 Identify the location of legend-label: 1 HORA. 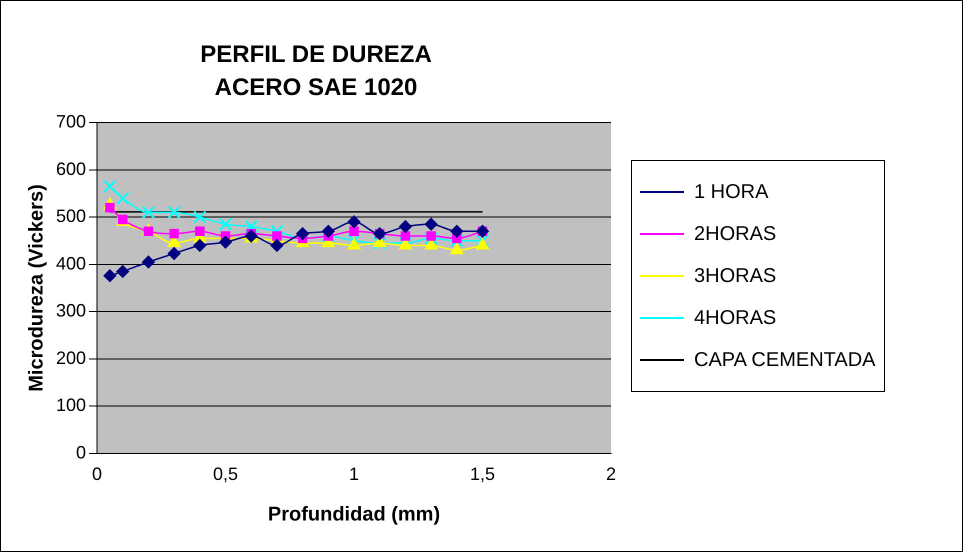
(731, 192).